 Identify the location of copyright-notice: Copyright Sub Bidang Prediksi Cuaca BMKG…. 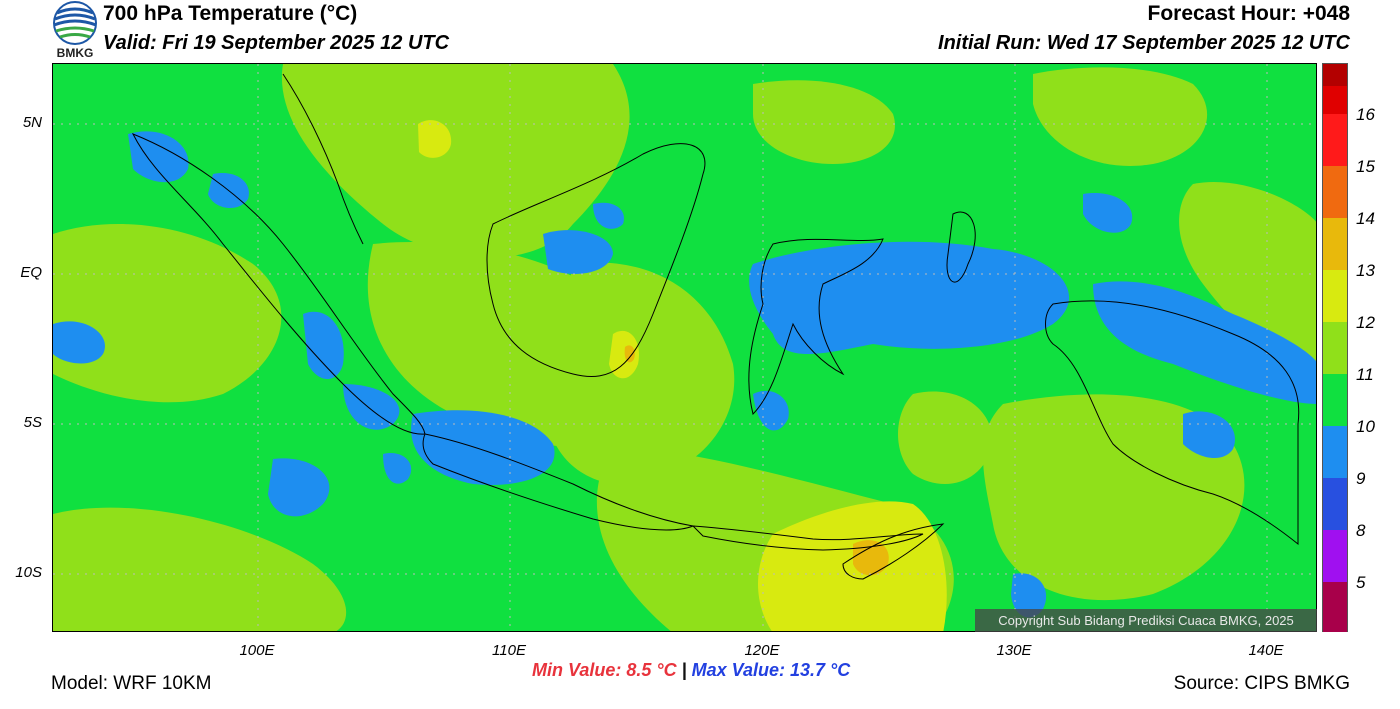
(1146, 620).